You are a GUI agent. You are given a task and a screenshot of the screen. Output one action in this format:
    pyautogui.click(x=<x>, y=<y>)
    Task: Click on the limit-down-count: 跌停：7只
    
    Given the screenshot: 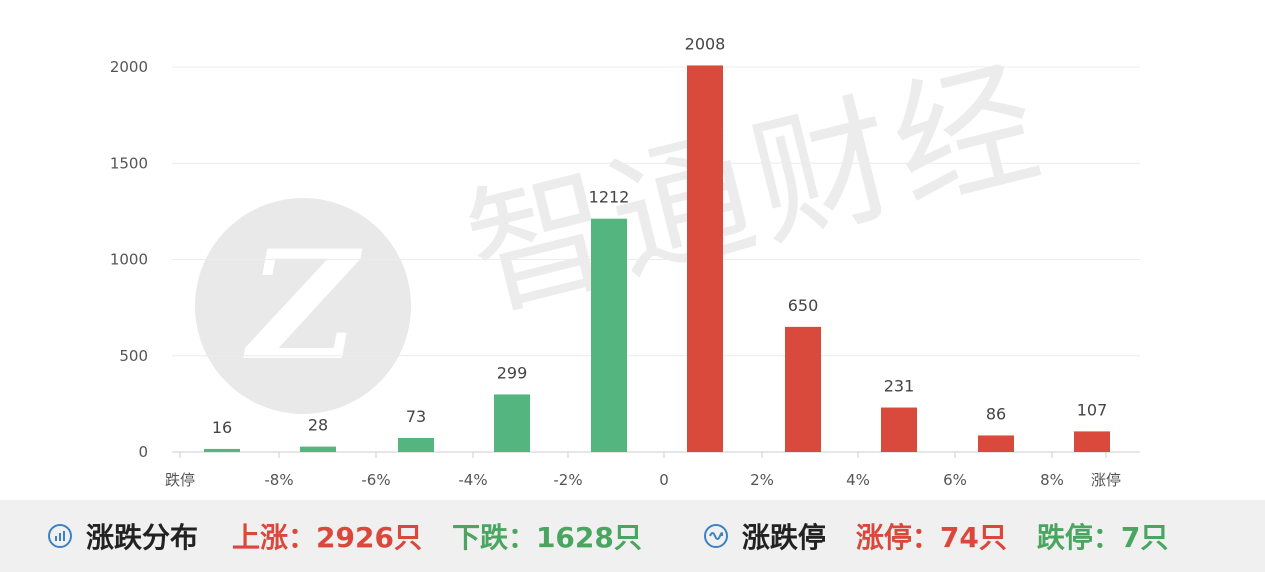 What is the action you would take?
    pyautogui.click(x=1102, y=537)
    